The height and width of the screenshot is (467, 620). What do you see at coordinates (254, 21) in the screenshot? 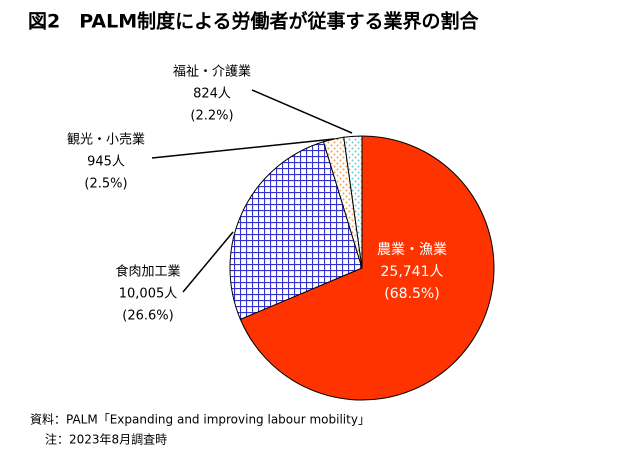
I see `chart-title: 図2 PALM制度による労働者が従事する業界の割合` at bounding box center [254, 21].